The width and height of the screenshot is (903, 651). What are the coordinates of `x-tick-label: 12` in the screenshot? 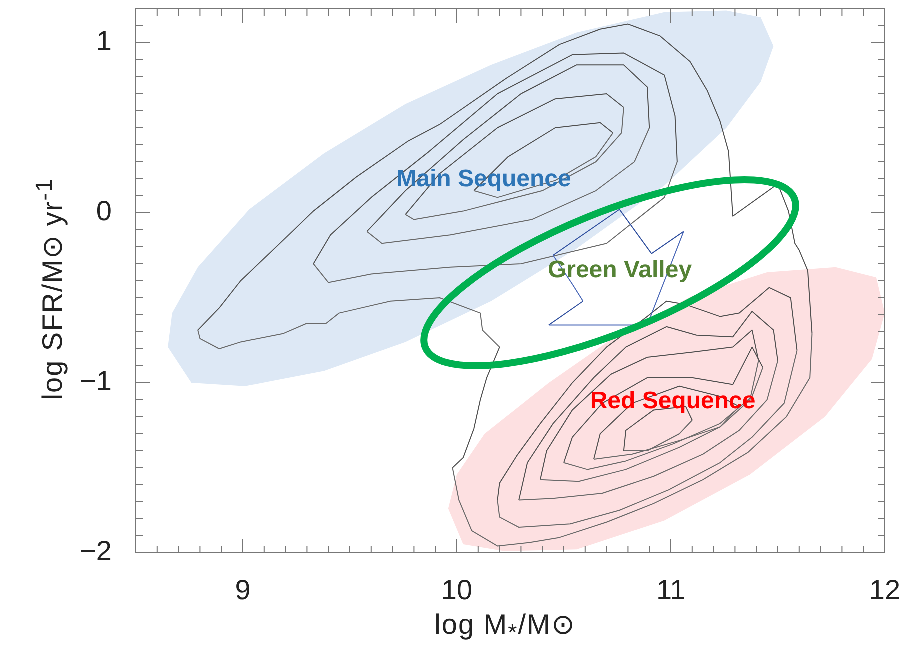 It's located at (885, 590).